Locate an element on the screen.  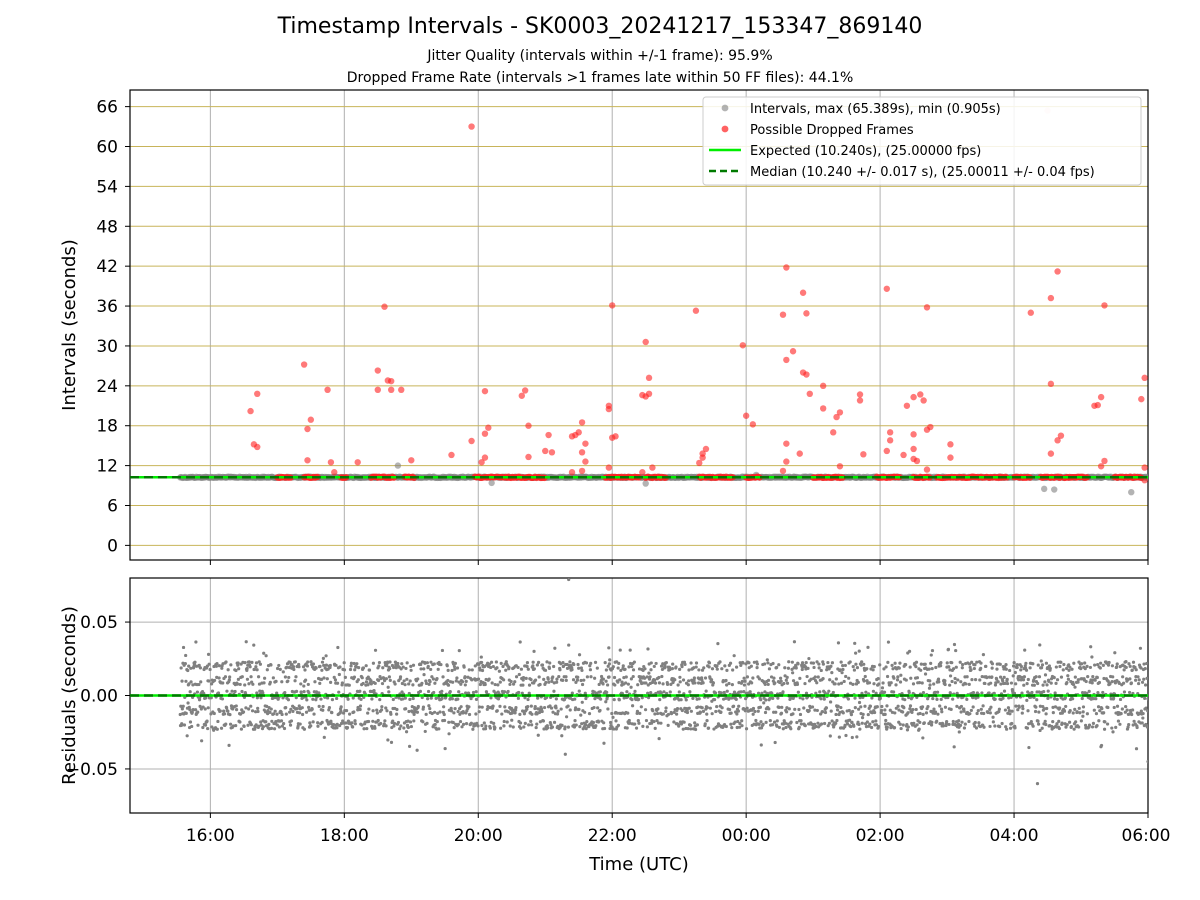
x-tick-label: 00:00 is located at coordinates (746, 836).